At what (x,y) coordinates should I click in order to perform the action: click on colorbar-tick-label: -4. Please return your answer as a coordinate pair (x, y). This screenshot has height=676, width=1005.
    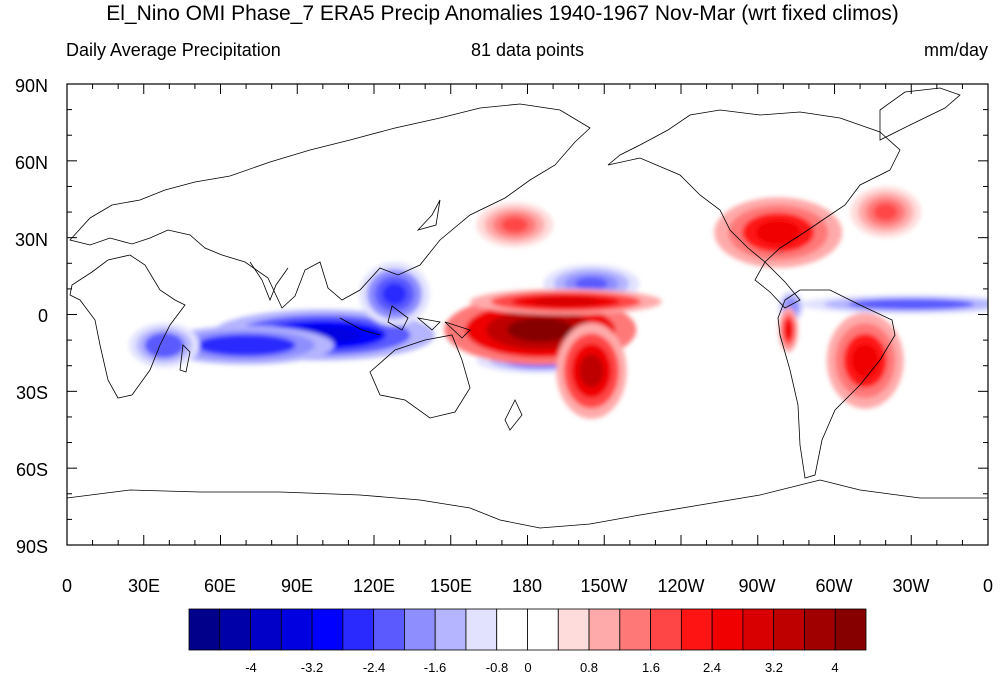
    Looking at the image, I should click on (251, 667).